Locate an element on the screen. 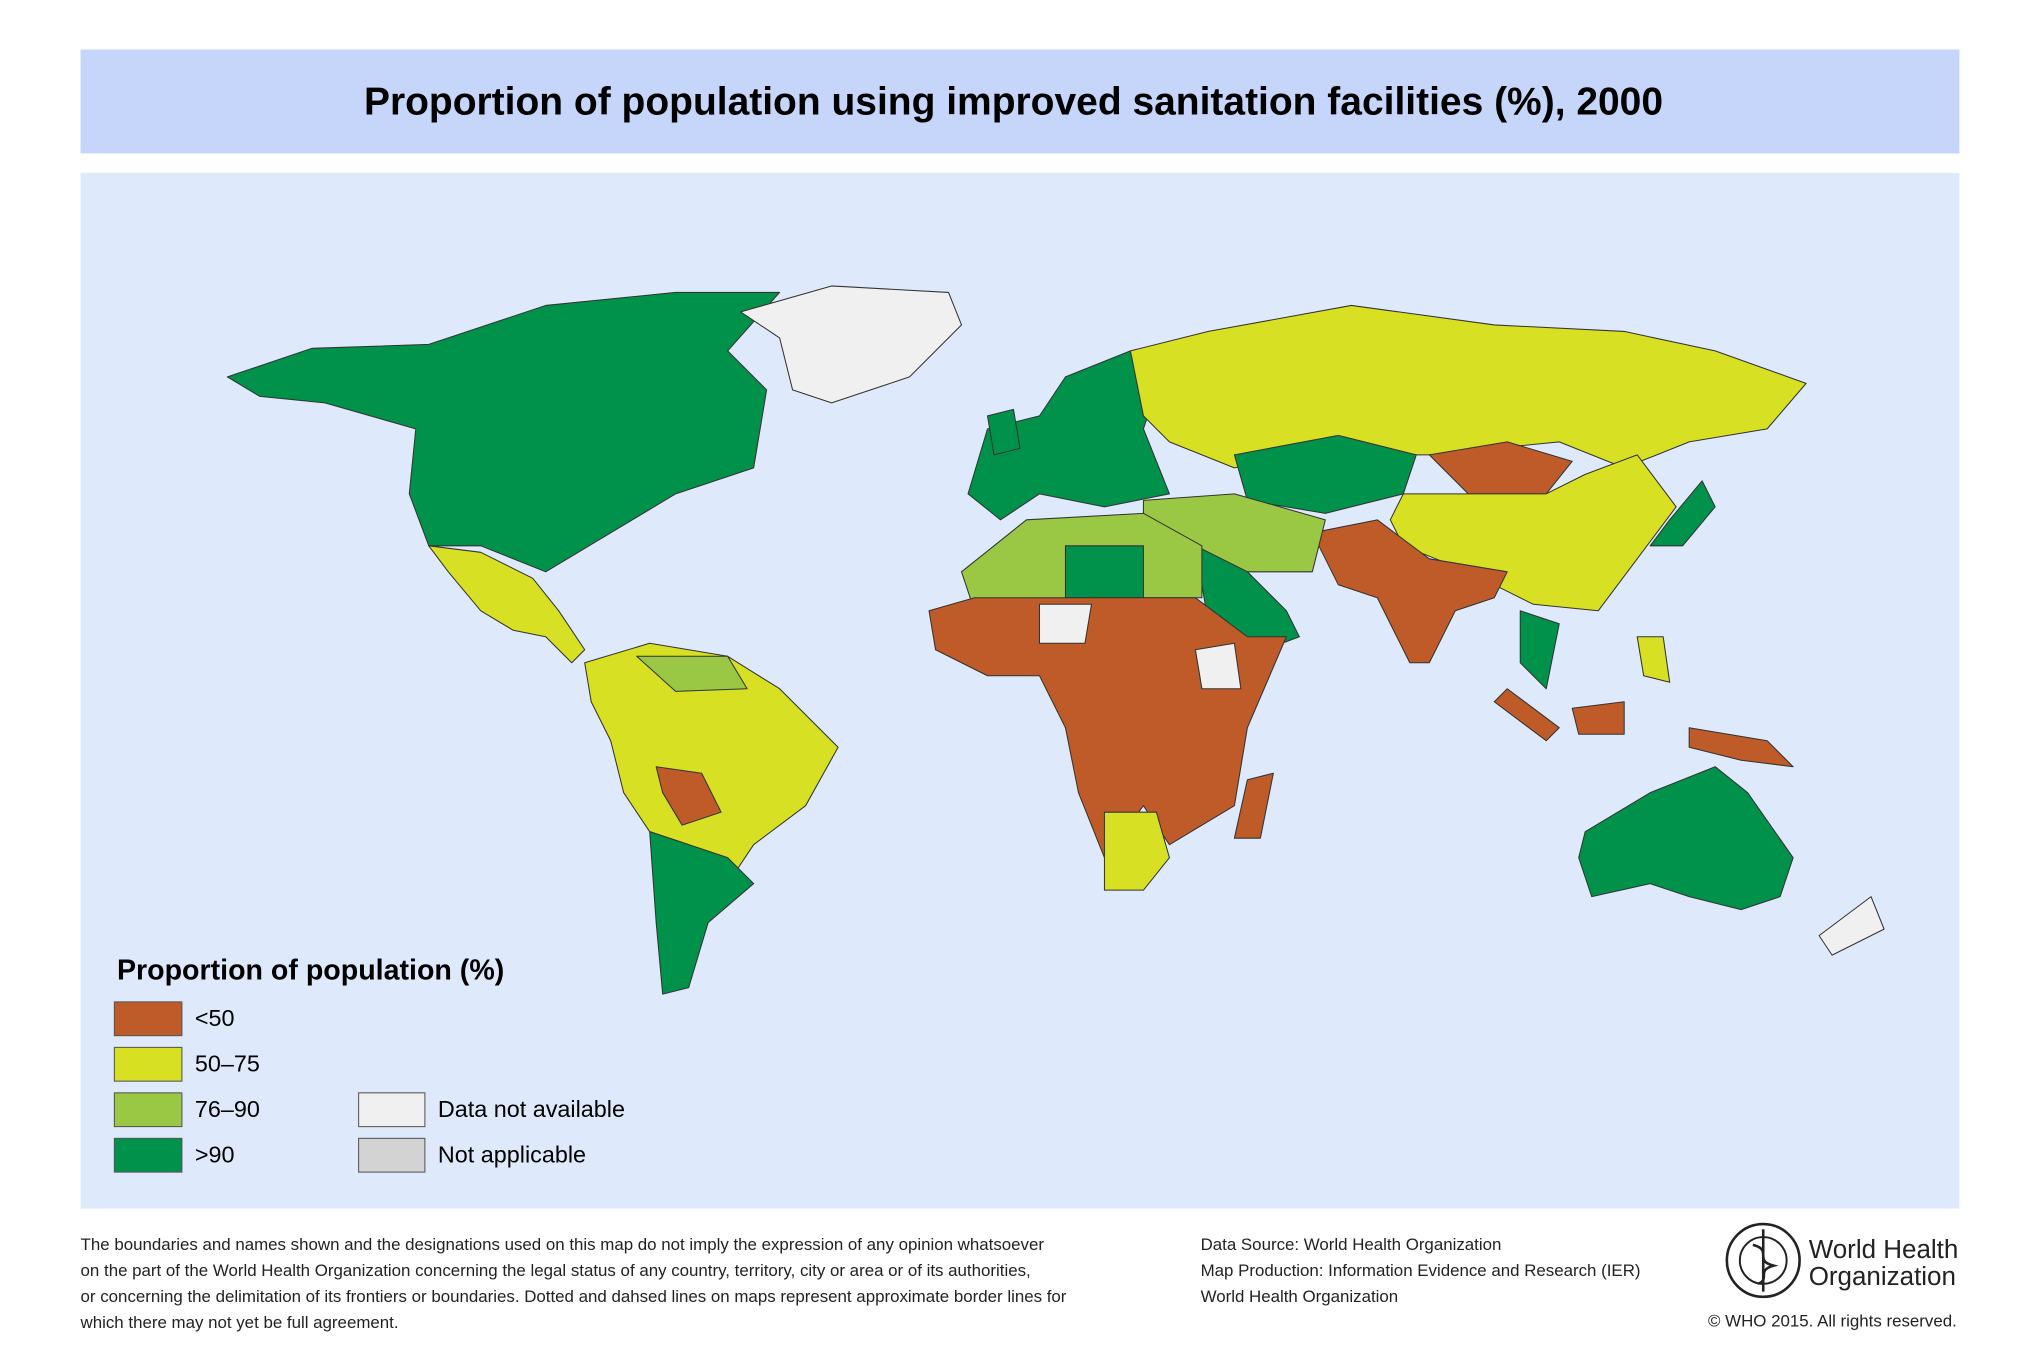 The height and width of the screenshot is (1358, 2027). legend-label: Not applicable is located at coordinates (512, 1155).